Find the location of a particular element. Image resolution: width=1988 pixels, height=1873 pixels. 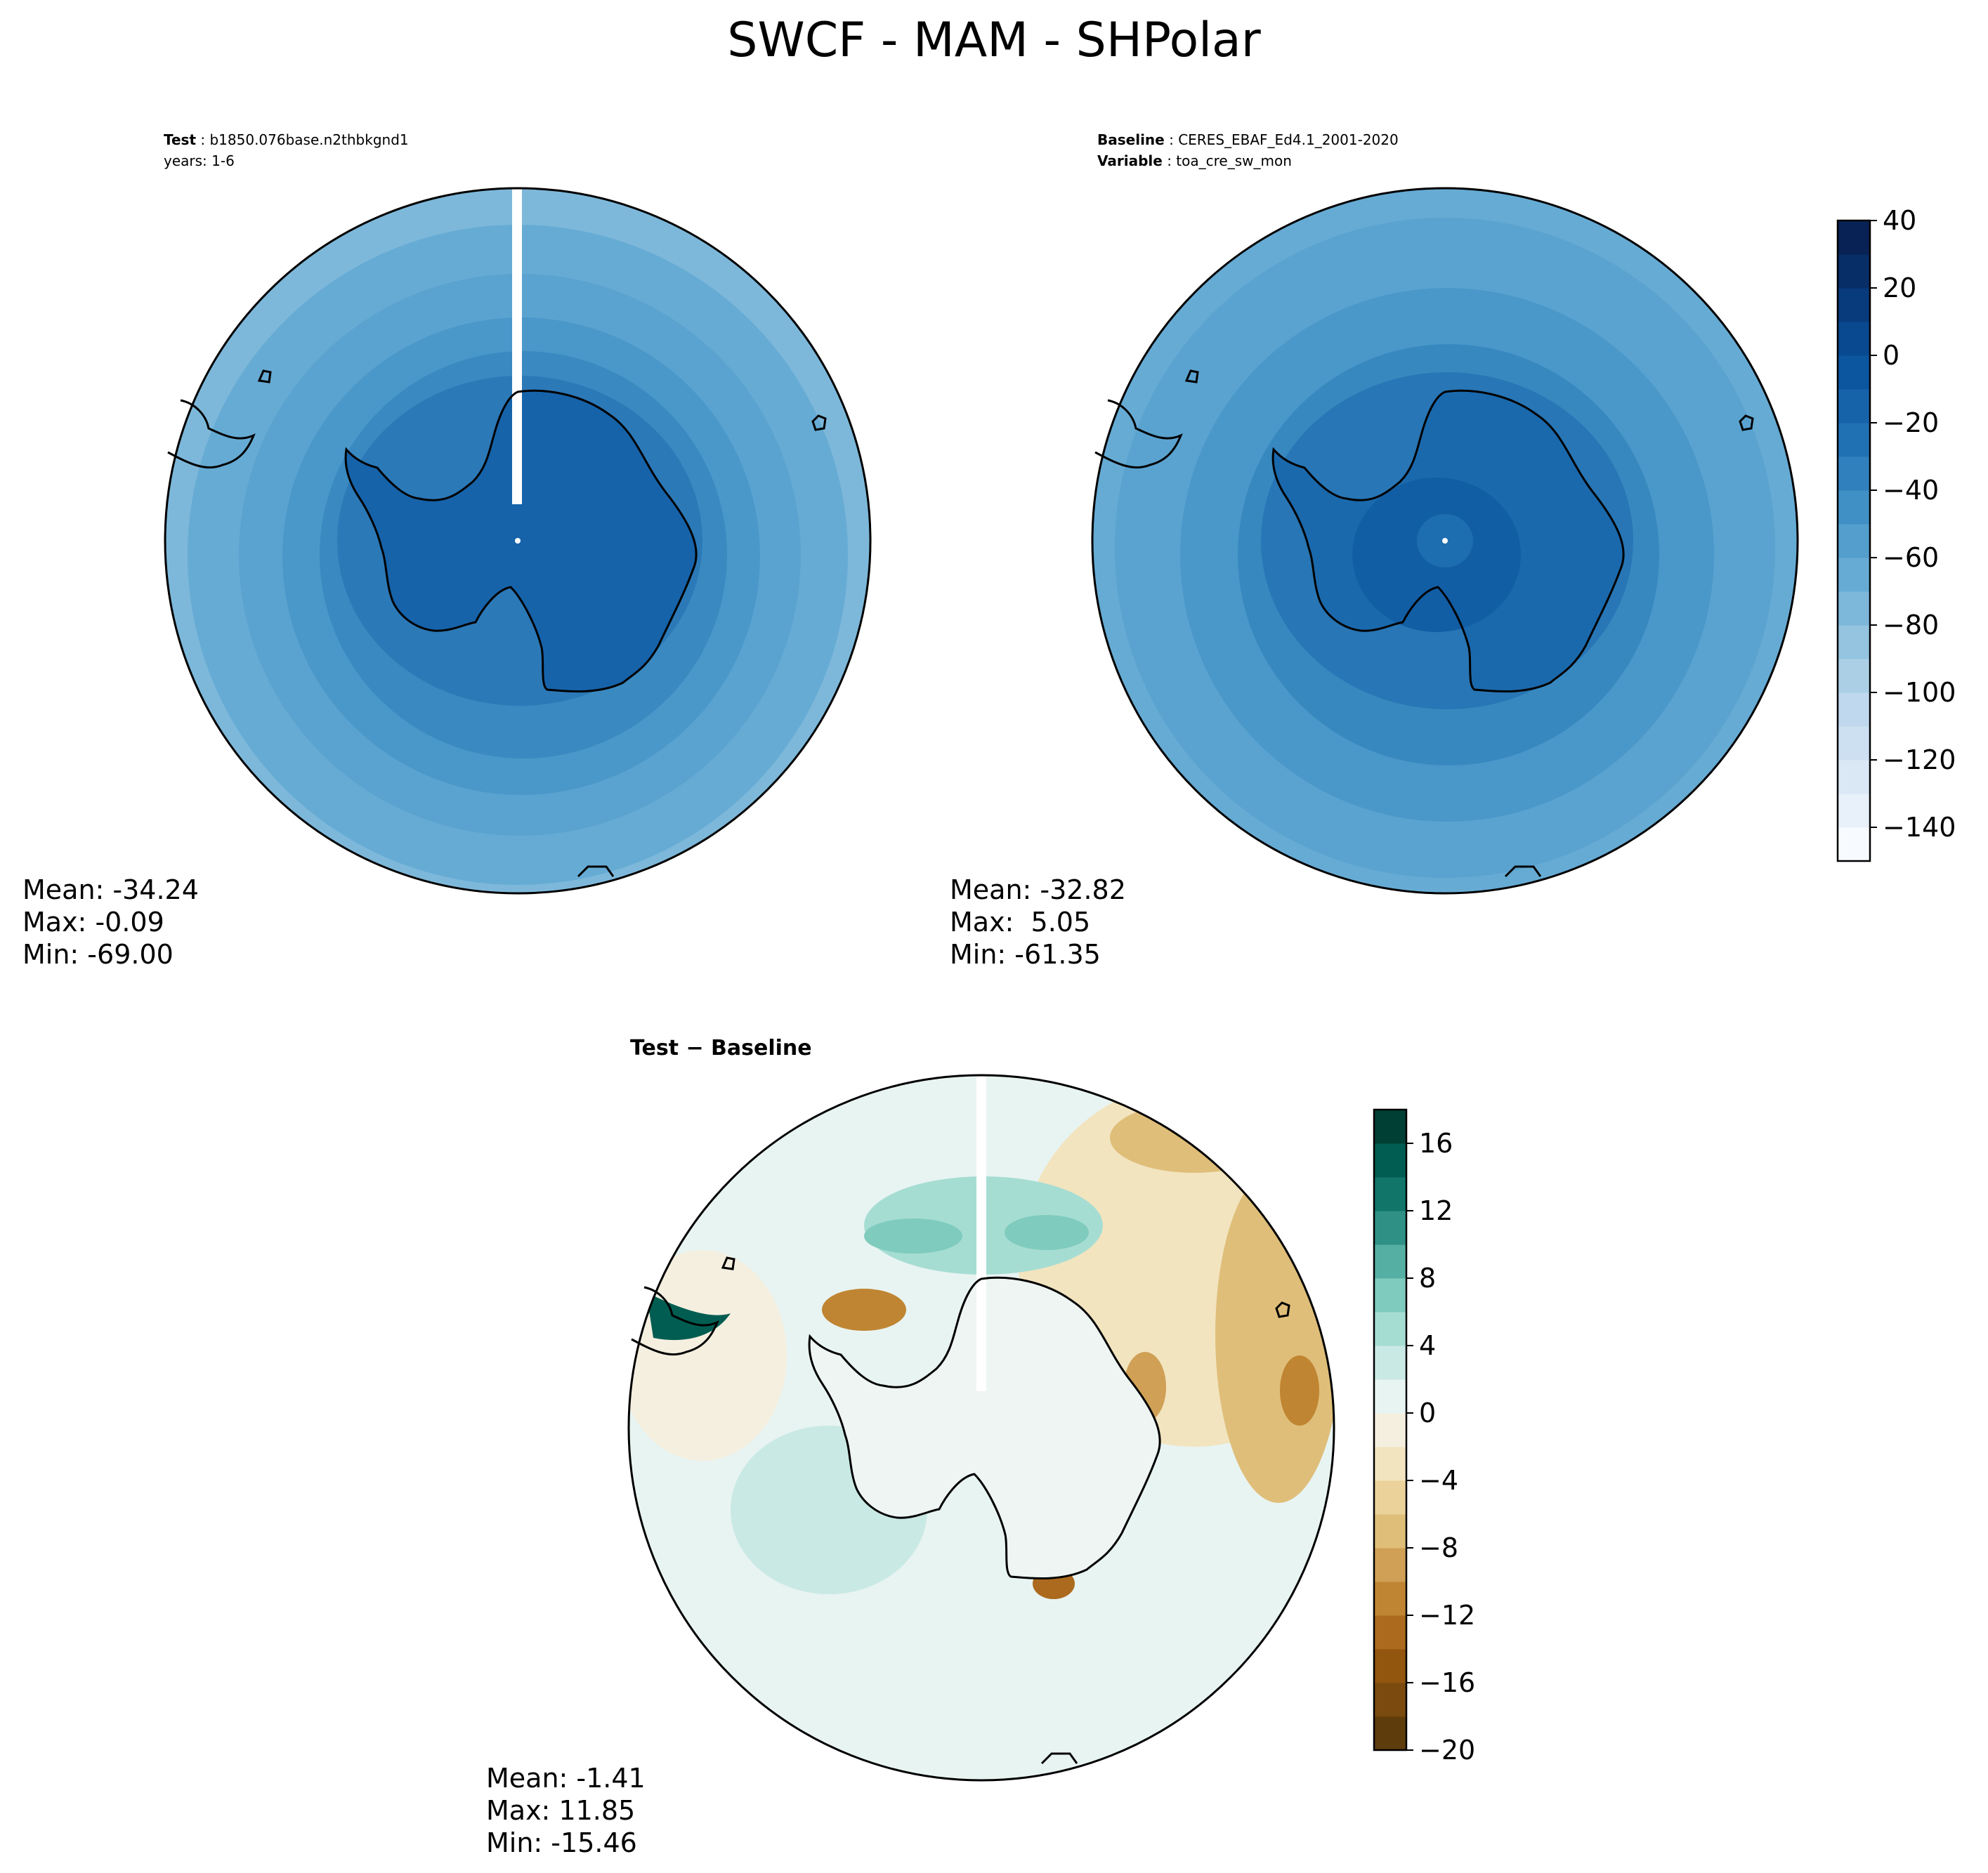

baseline-colorbar-tick-label: −140 is located at coordinates (1920, 827).